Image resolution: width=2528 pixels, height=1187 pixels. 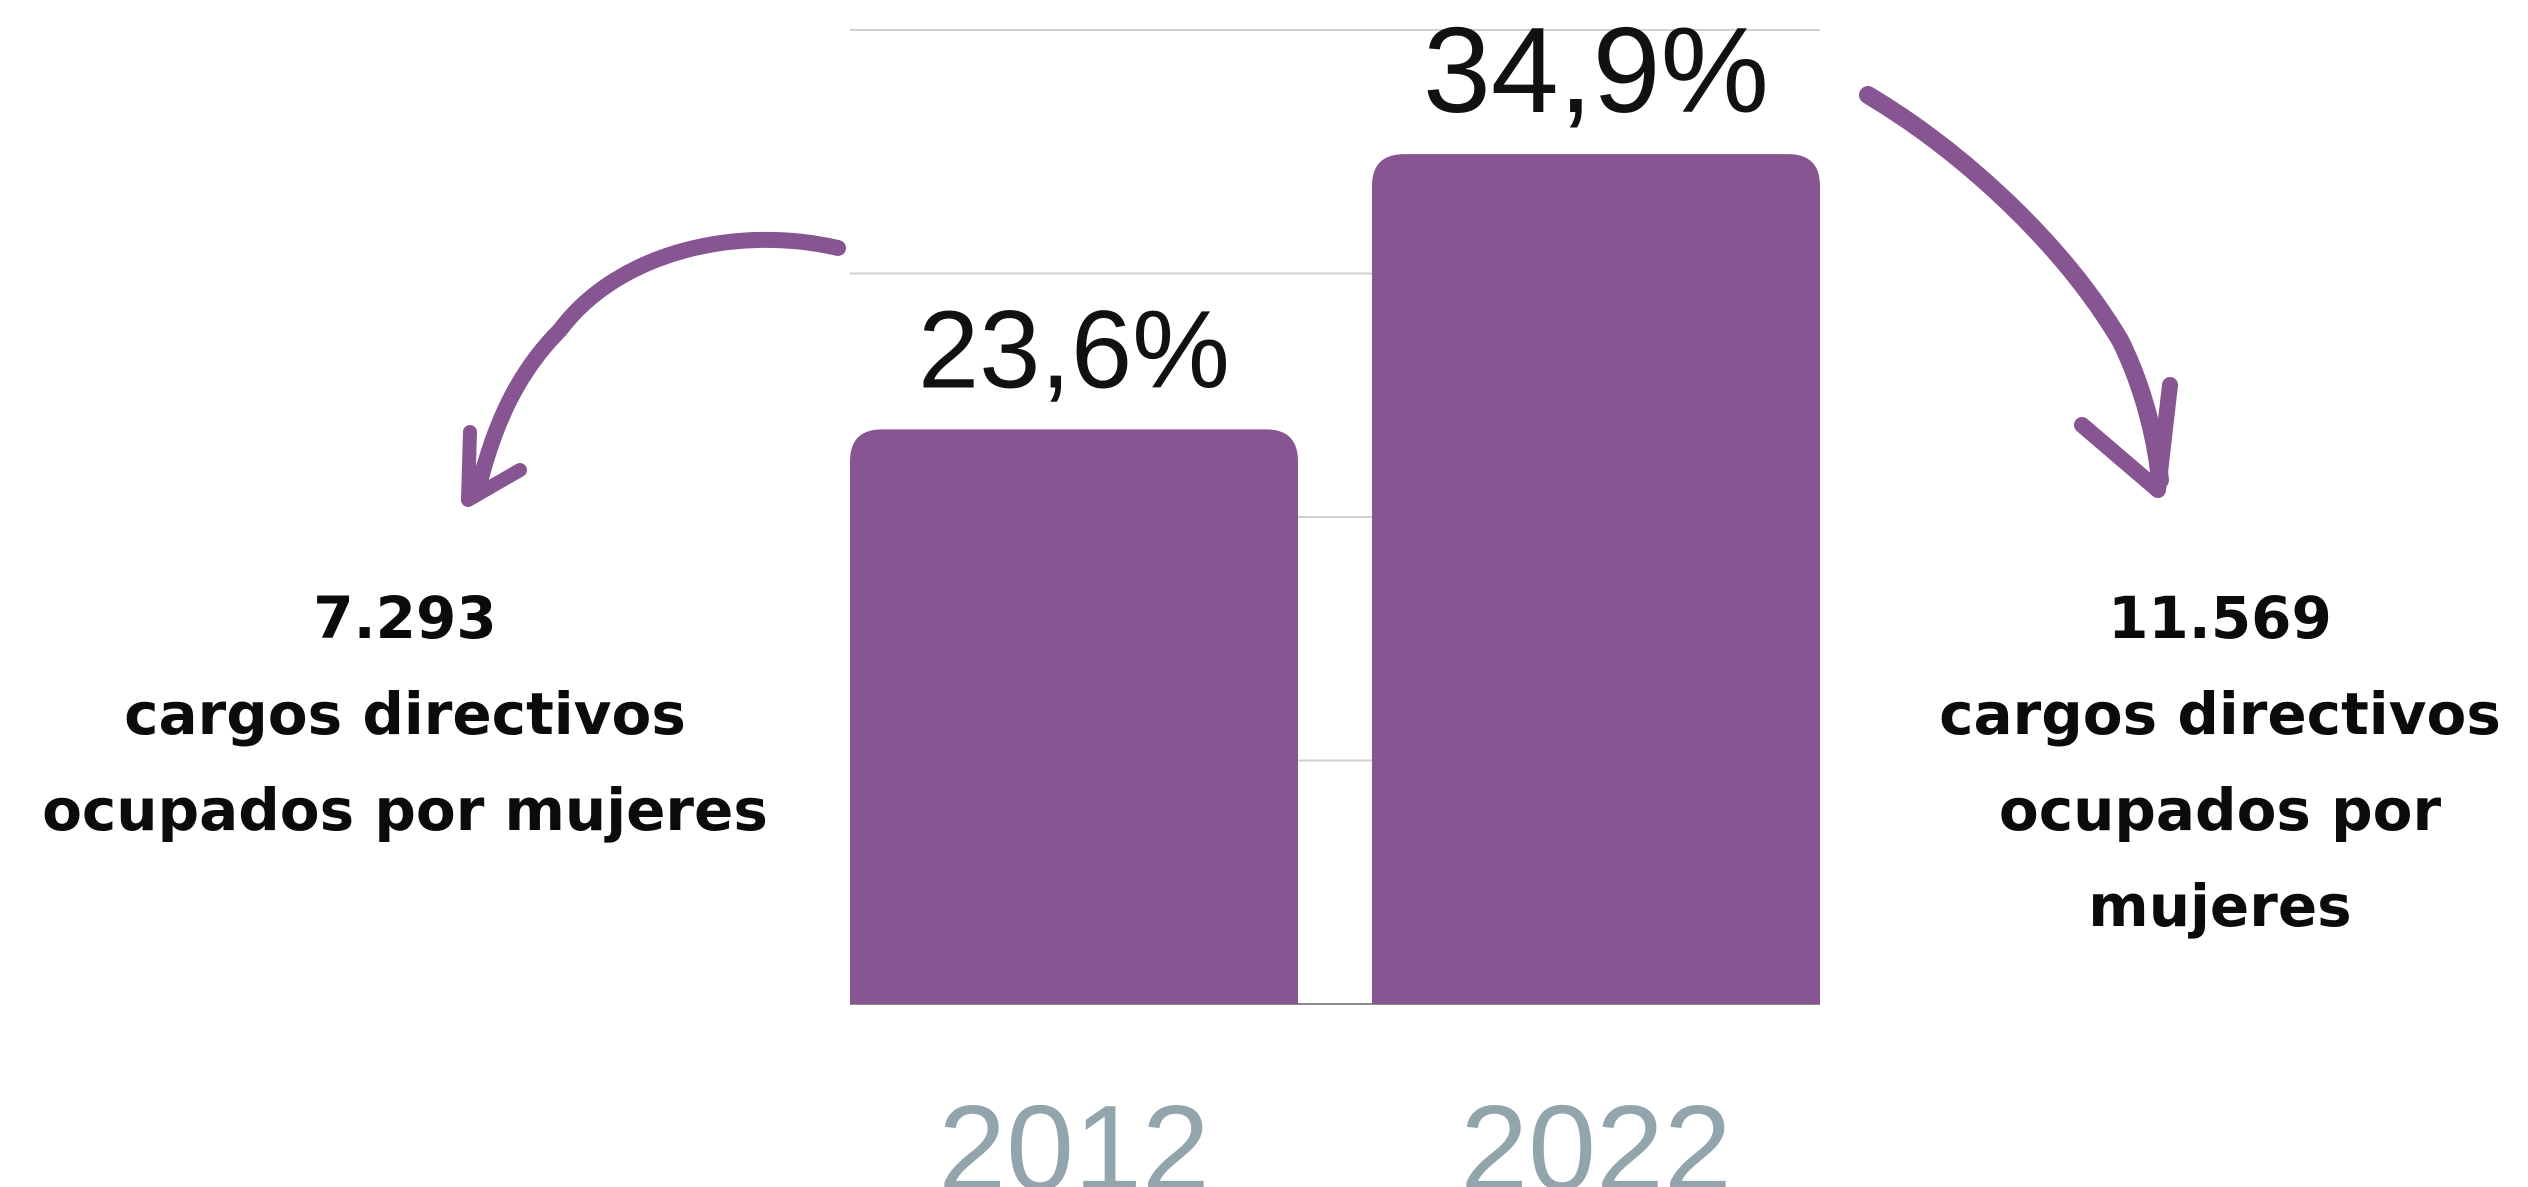 I want to click on bar-2012, so click(x=1074, y=717).